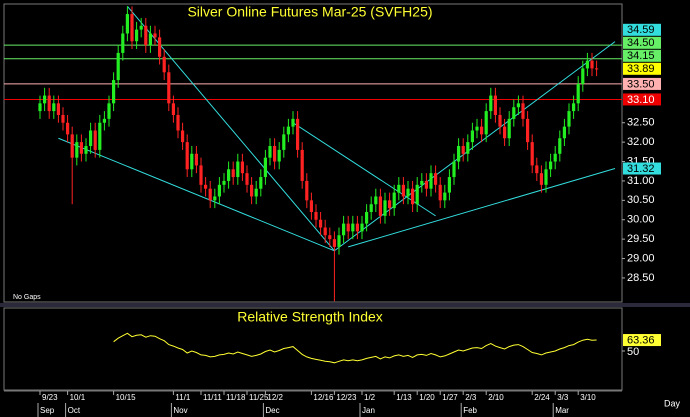 The width and height of the screenshot is (690, 417). I want to click on note: No Gaps, so click(27, 297).